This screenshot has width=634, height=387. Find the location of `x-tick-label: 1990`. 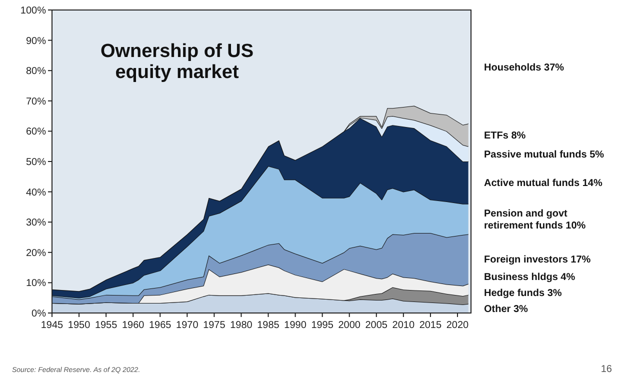

x-tick-label: 1990 is located at coordinates (295, 325).